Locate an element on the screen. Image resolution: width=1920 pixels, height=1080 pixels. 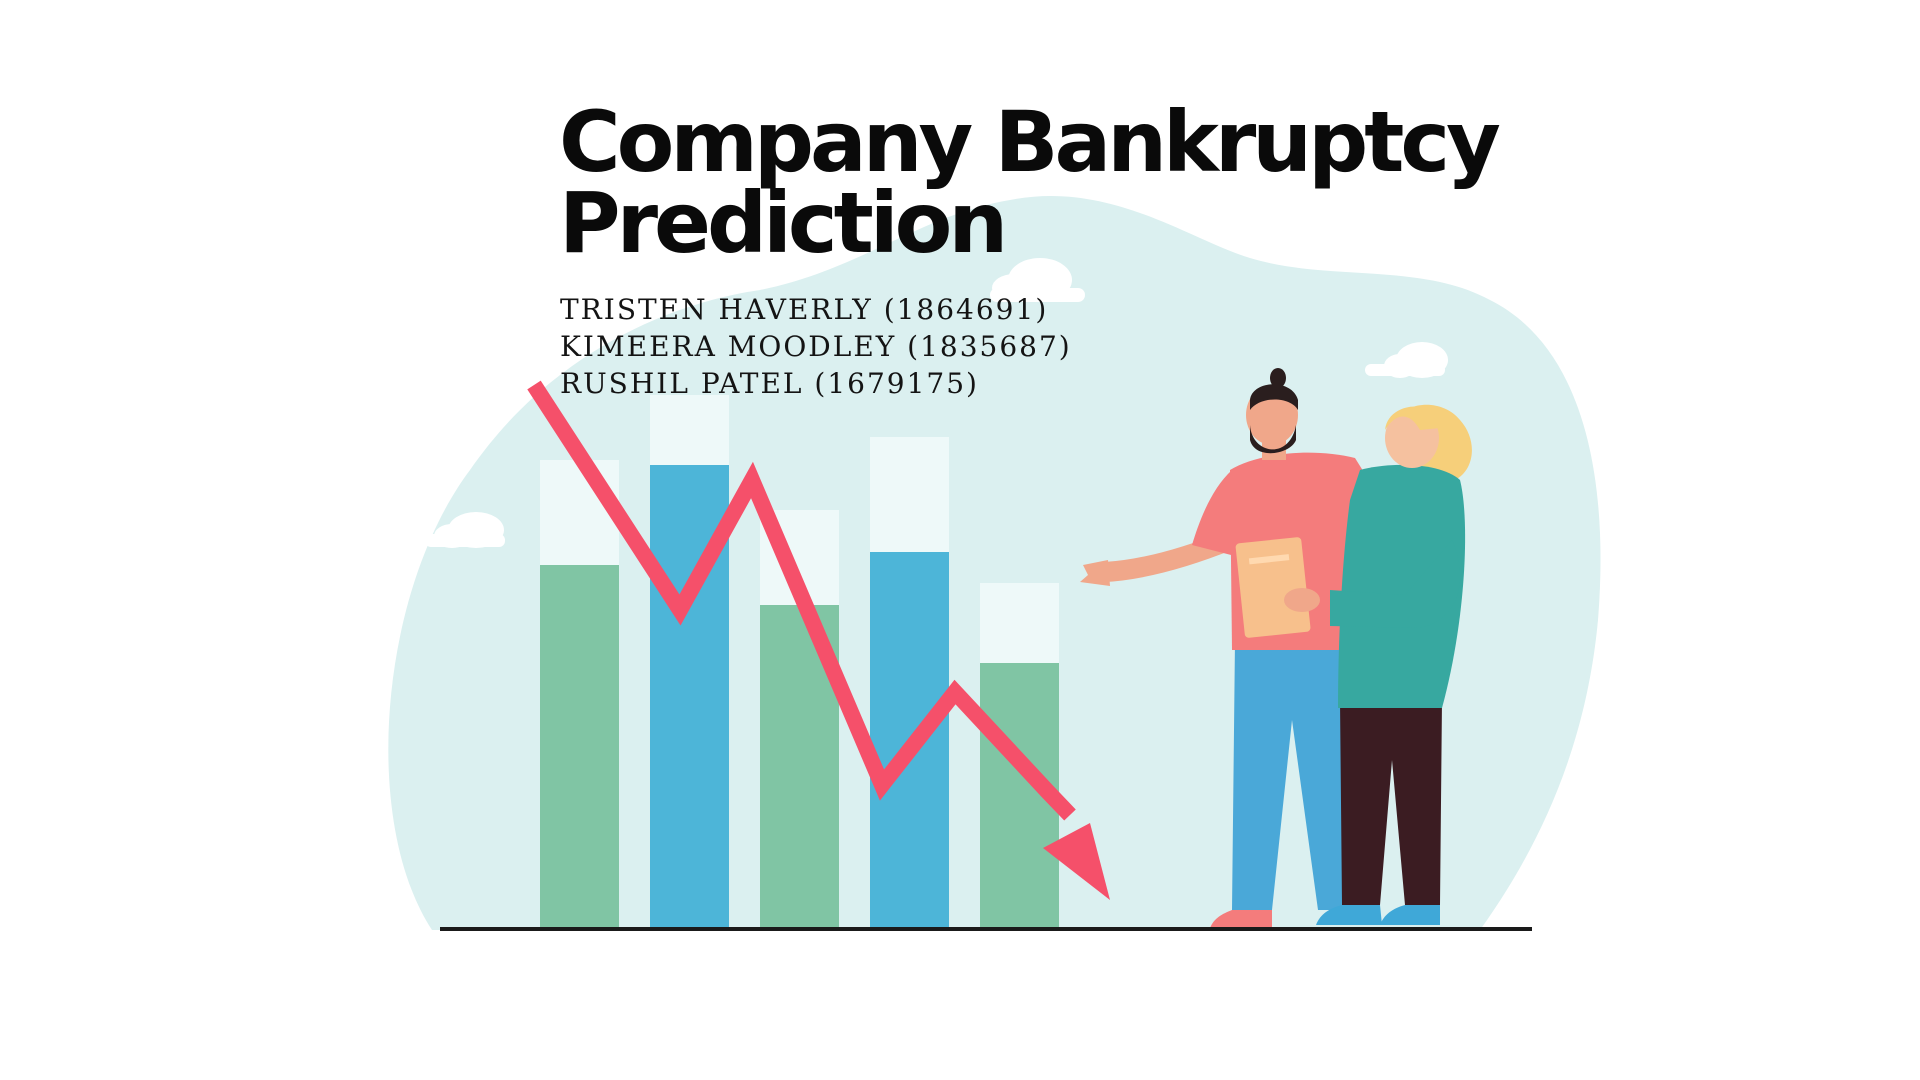
clipboard-icon is located at coordinates (1273, 587).